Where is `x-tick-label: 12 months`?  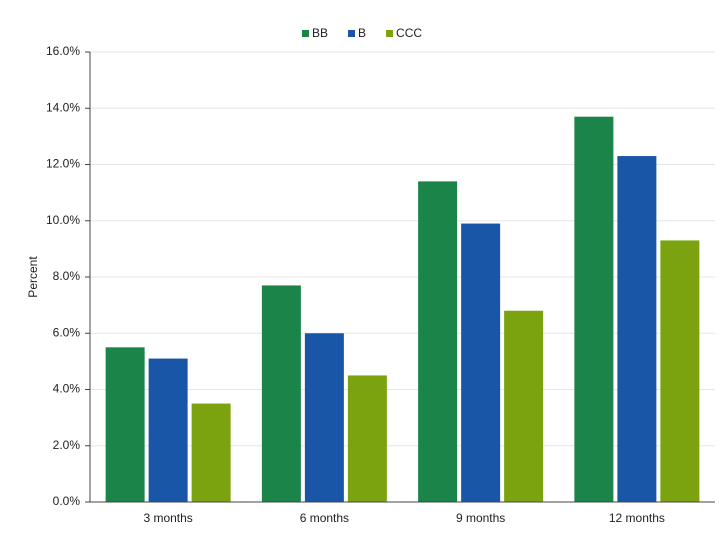 x-tick-label: 12 months is located at coordinates (637, 518).